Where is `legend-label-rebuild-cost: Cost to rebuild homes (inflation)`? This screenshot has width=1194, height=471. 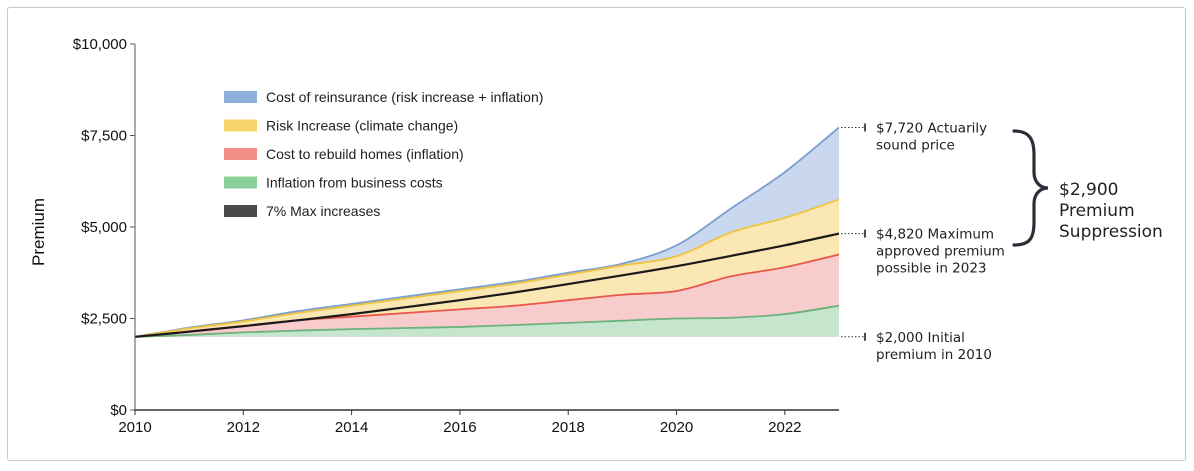 legend-label-rebuild-cost: Cost to rebuild homes (inflation) is located at coordinates (365, 154).